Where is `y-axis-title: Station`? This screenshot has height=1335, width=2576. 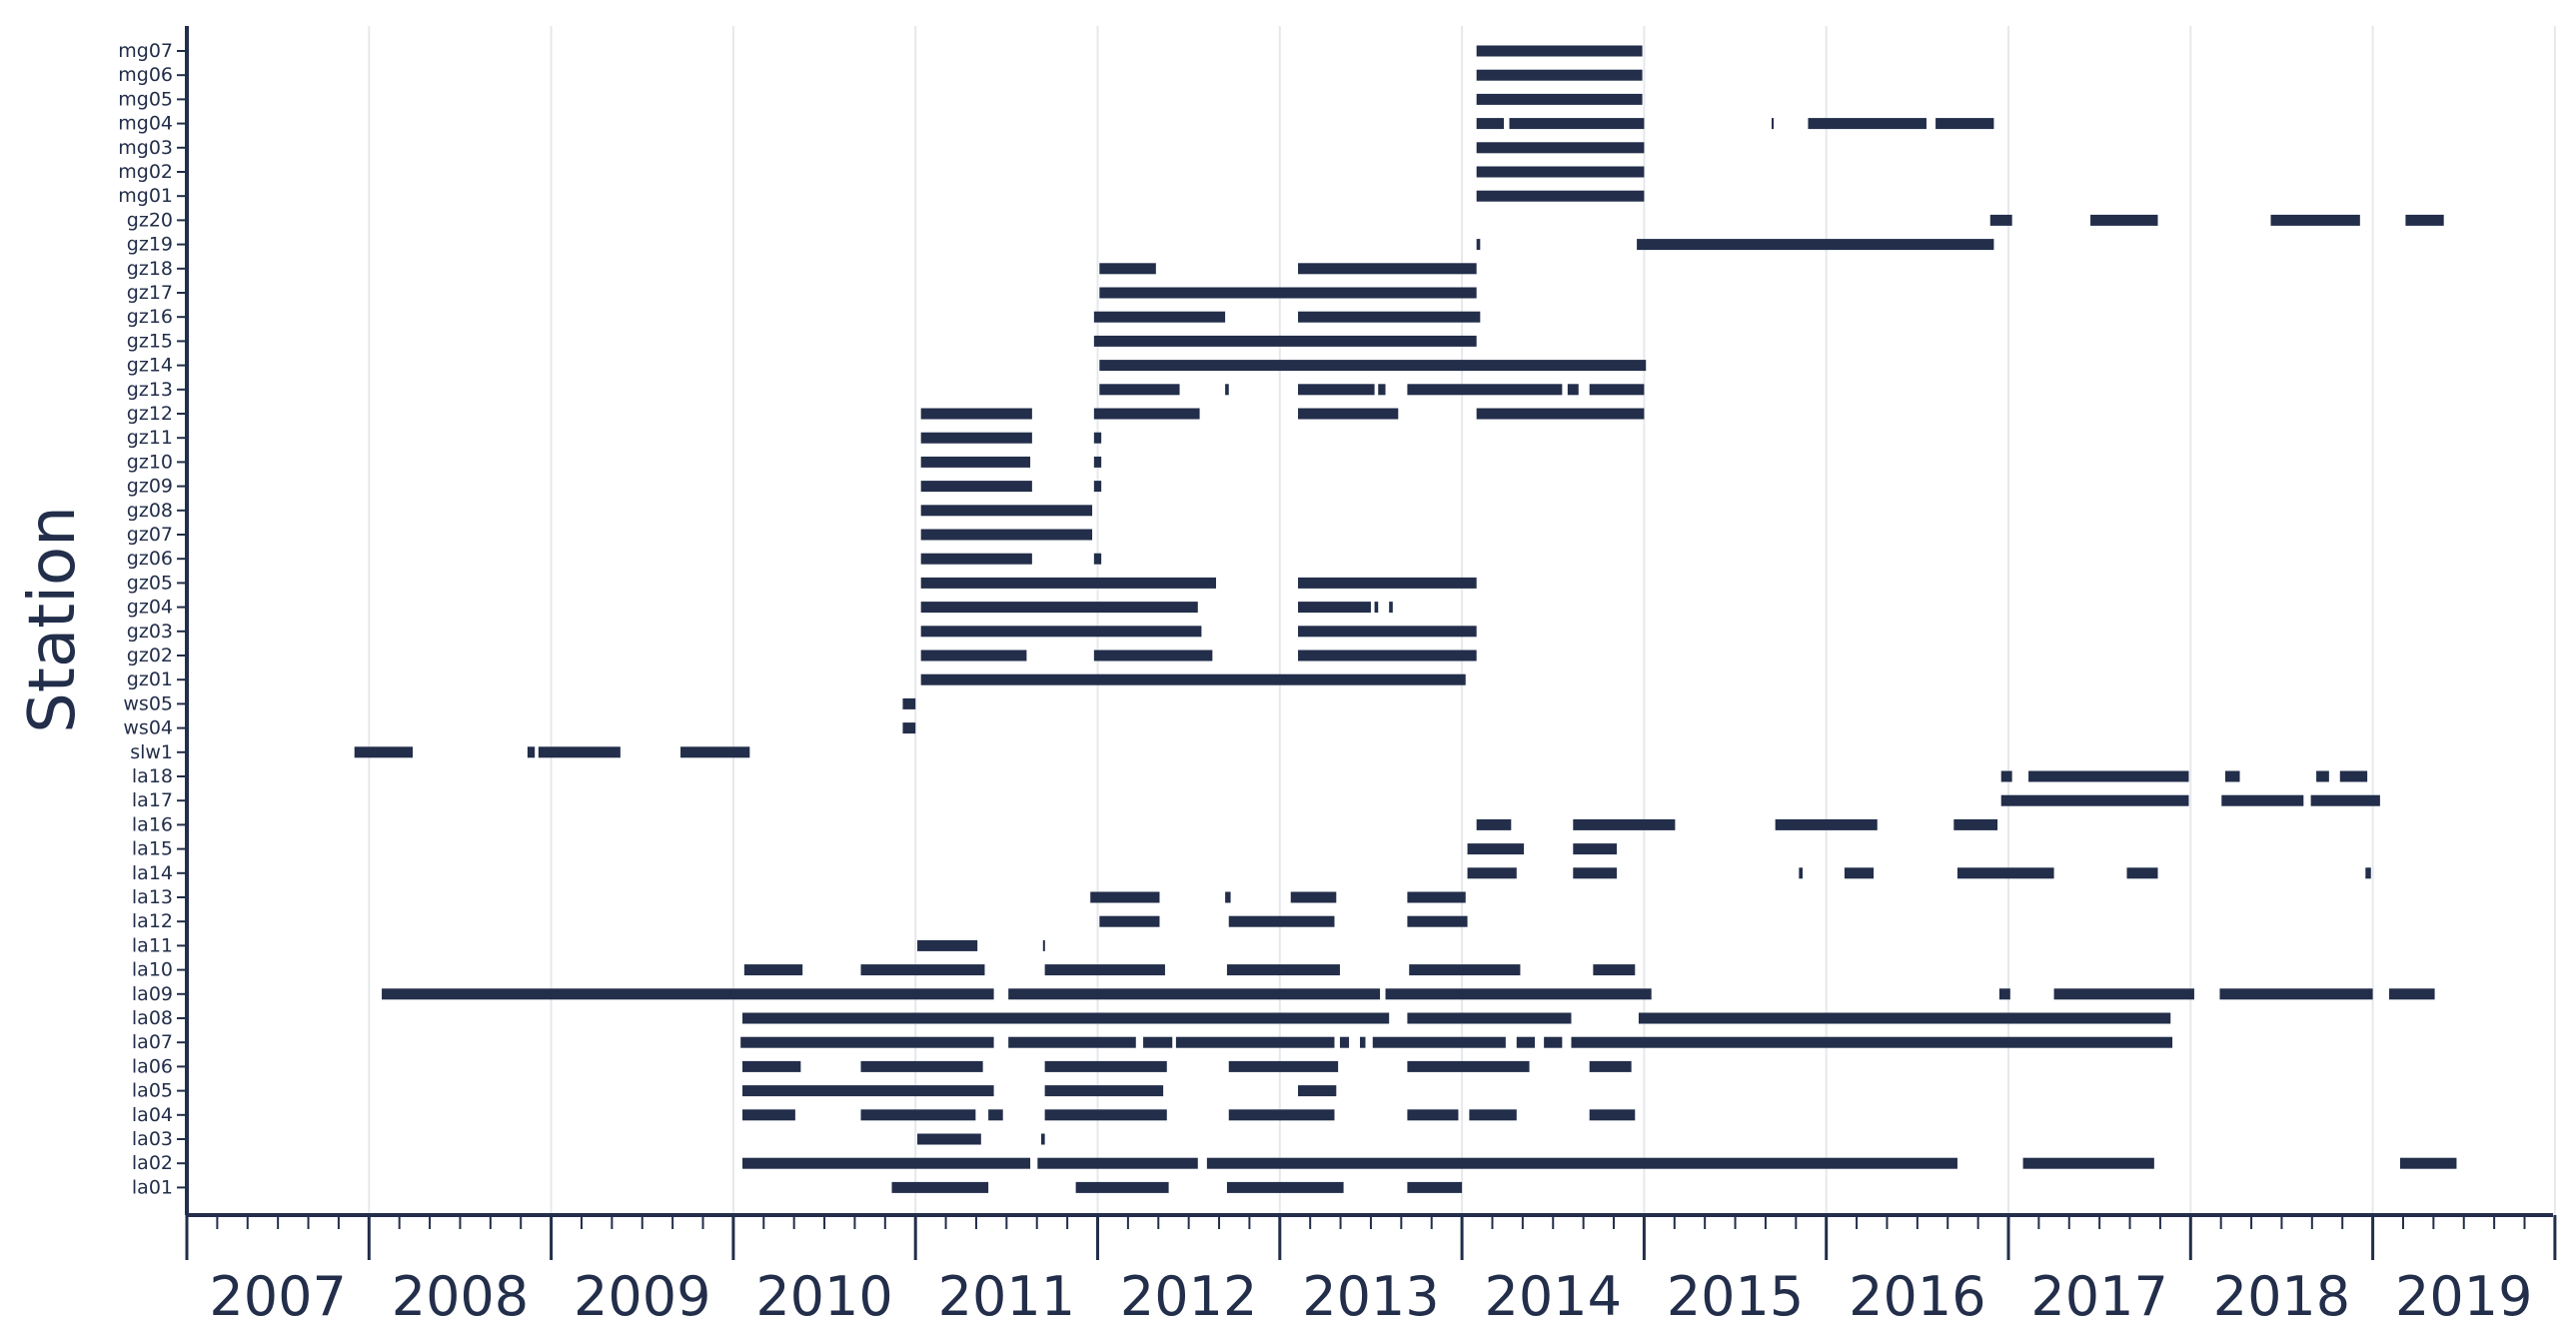
y-axis-title: Station is located at coordinates (53, 619).